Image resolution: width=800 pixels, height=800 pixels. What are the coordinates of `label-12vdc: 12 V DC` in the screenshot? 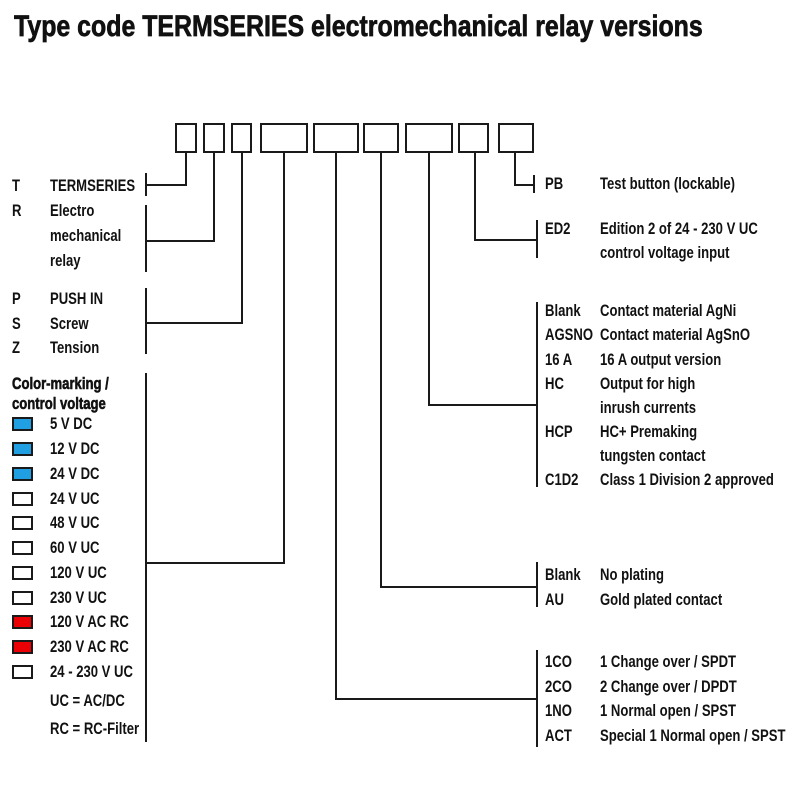 It's located at (75, 448).